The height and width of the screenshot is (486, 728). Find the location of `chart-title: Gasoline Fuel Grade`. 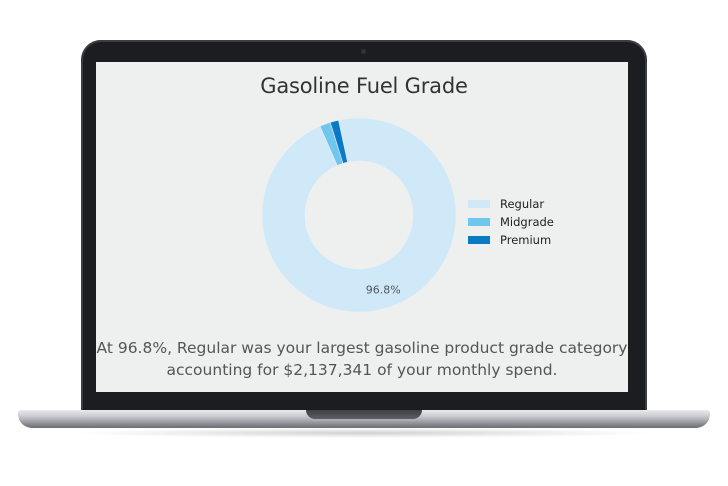

chart-title: Gasoline Fuel Grade is located at coordinates (364, 86).